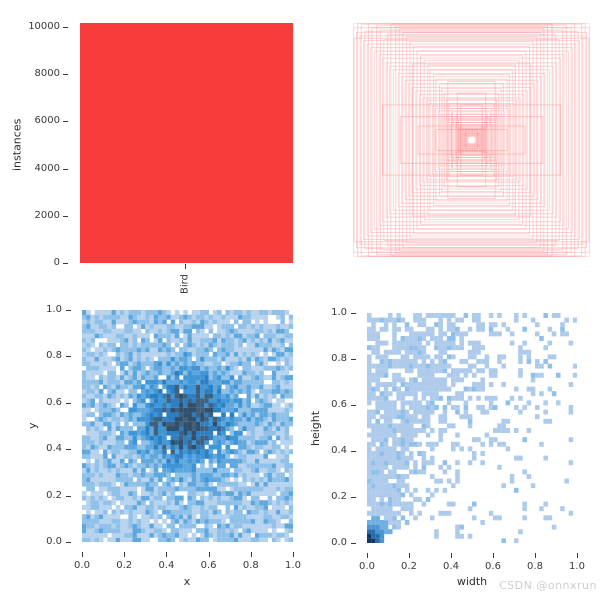  I want to click on bird-bar, so click(186, 142).